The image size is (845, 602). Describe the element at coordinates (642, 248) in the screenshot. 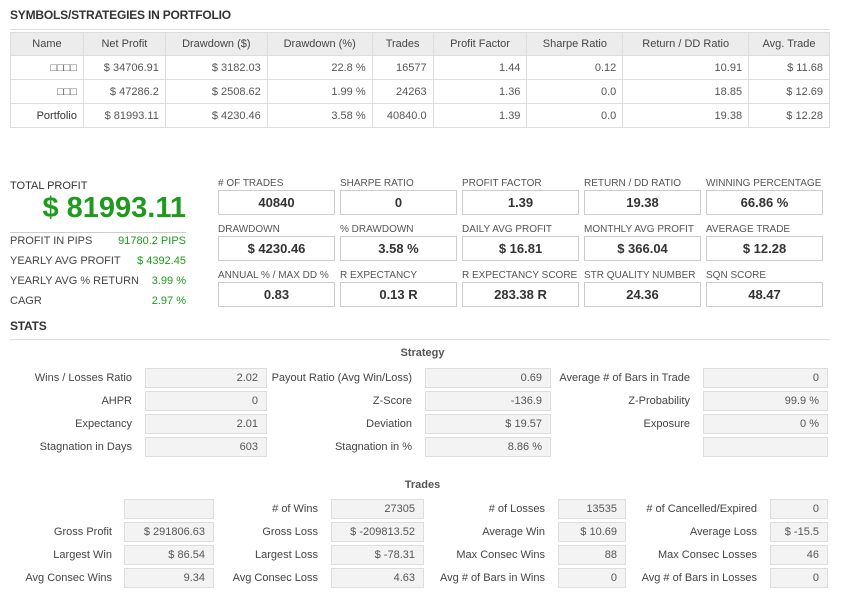

I see `metric-value: $ 366.04` at that location.